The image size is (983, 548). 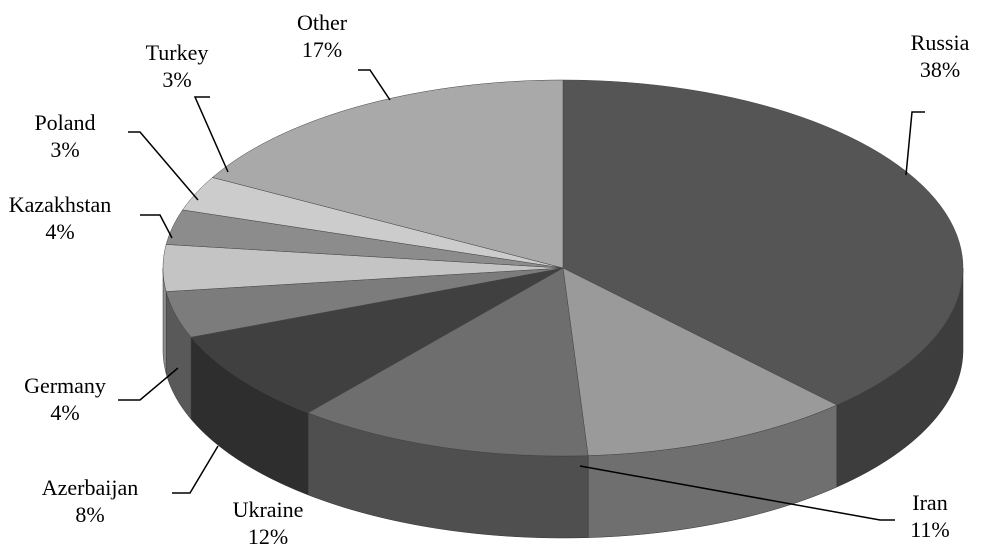 What do you see at coordinates (89, 514) in the screenshot?
I see `slice-value-label: 8%` at bounding box center [89, 514].